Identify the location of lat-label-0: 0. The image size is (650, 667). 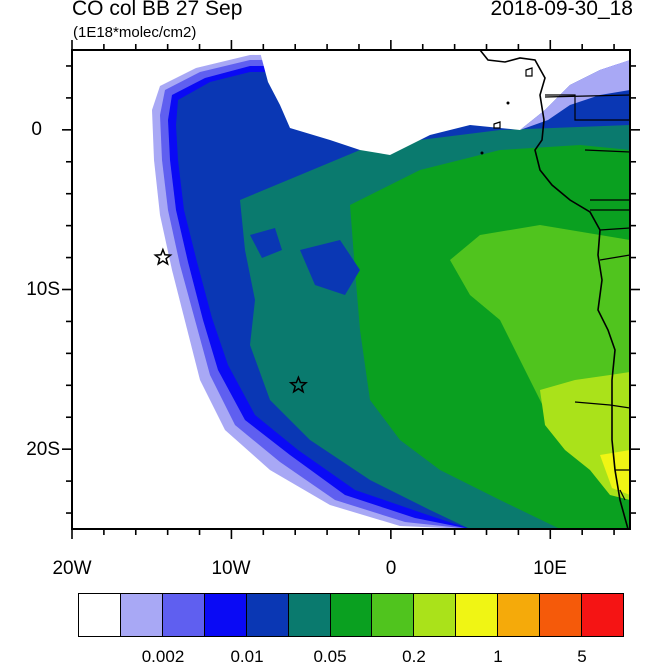
(36, 129).